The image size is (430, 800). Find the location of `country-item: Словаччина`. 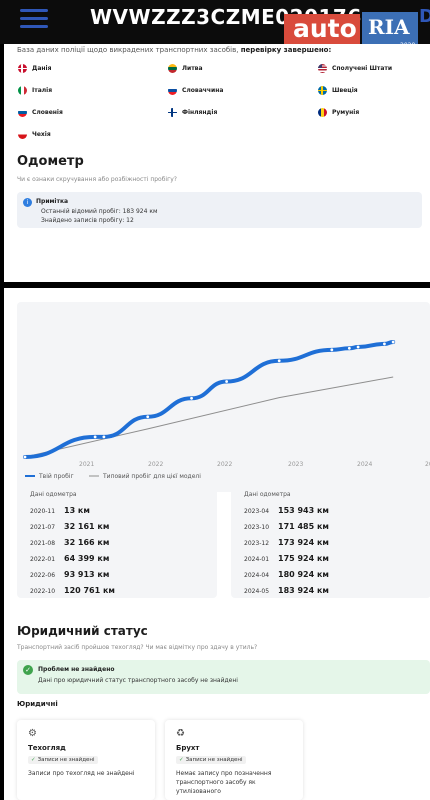

country-item: Словаччина is located at coordinates (195, 90).